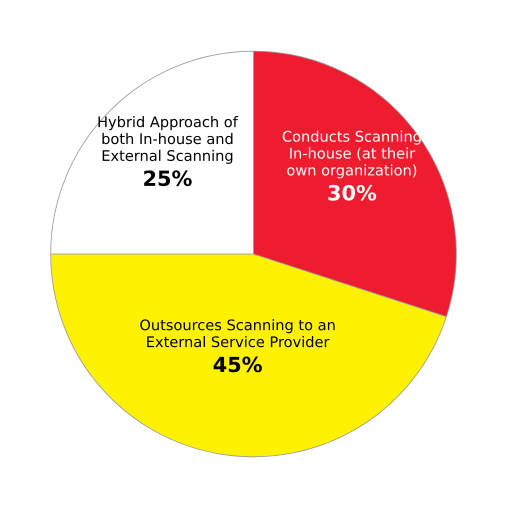 The image size is (507, 508). I want to click on slice-label: Conducts Scanning In-house (at their own organization), so click(351, 154).